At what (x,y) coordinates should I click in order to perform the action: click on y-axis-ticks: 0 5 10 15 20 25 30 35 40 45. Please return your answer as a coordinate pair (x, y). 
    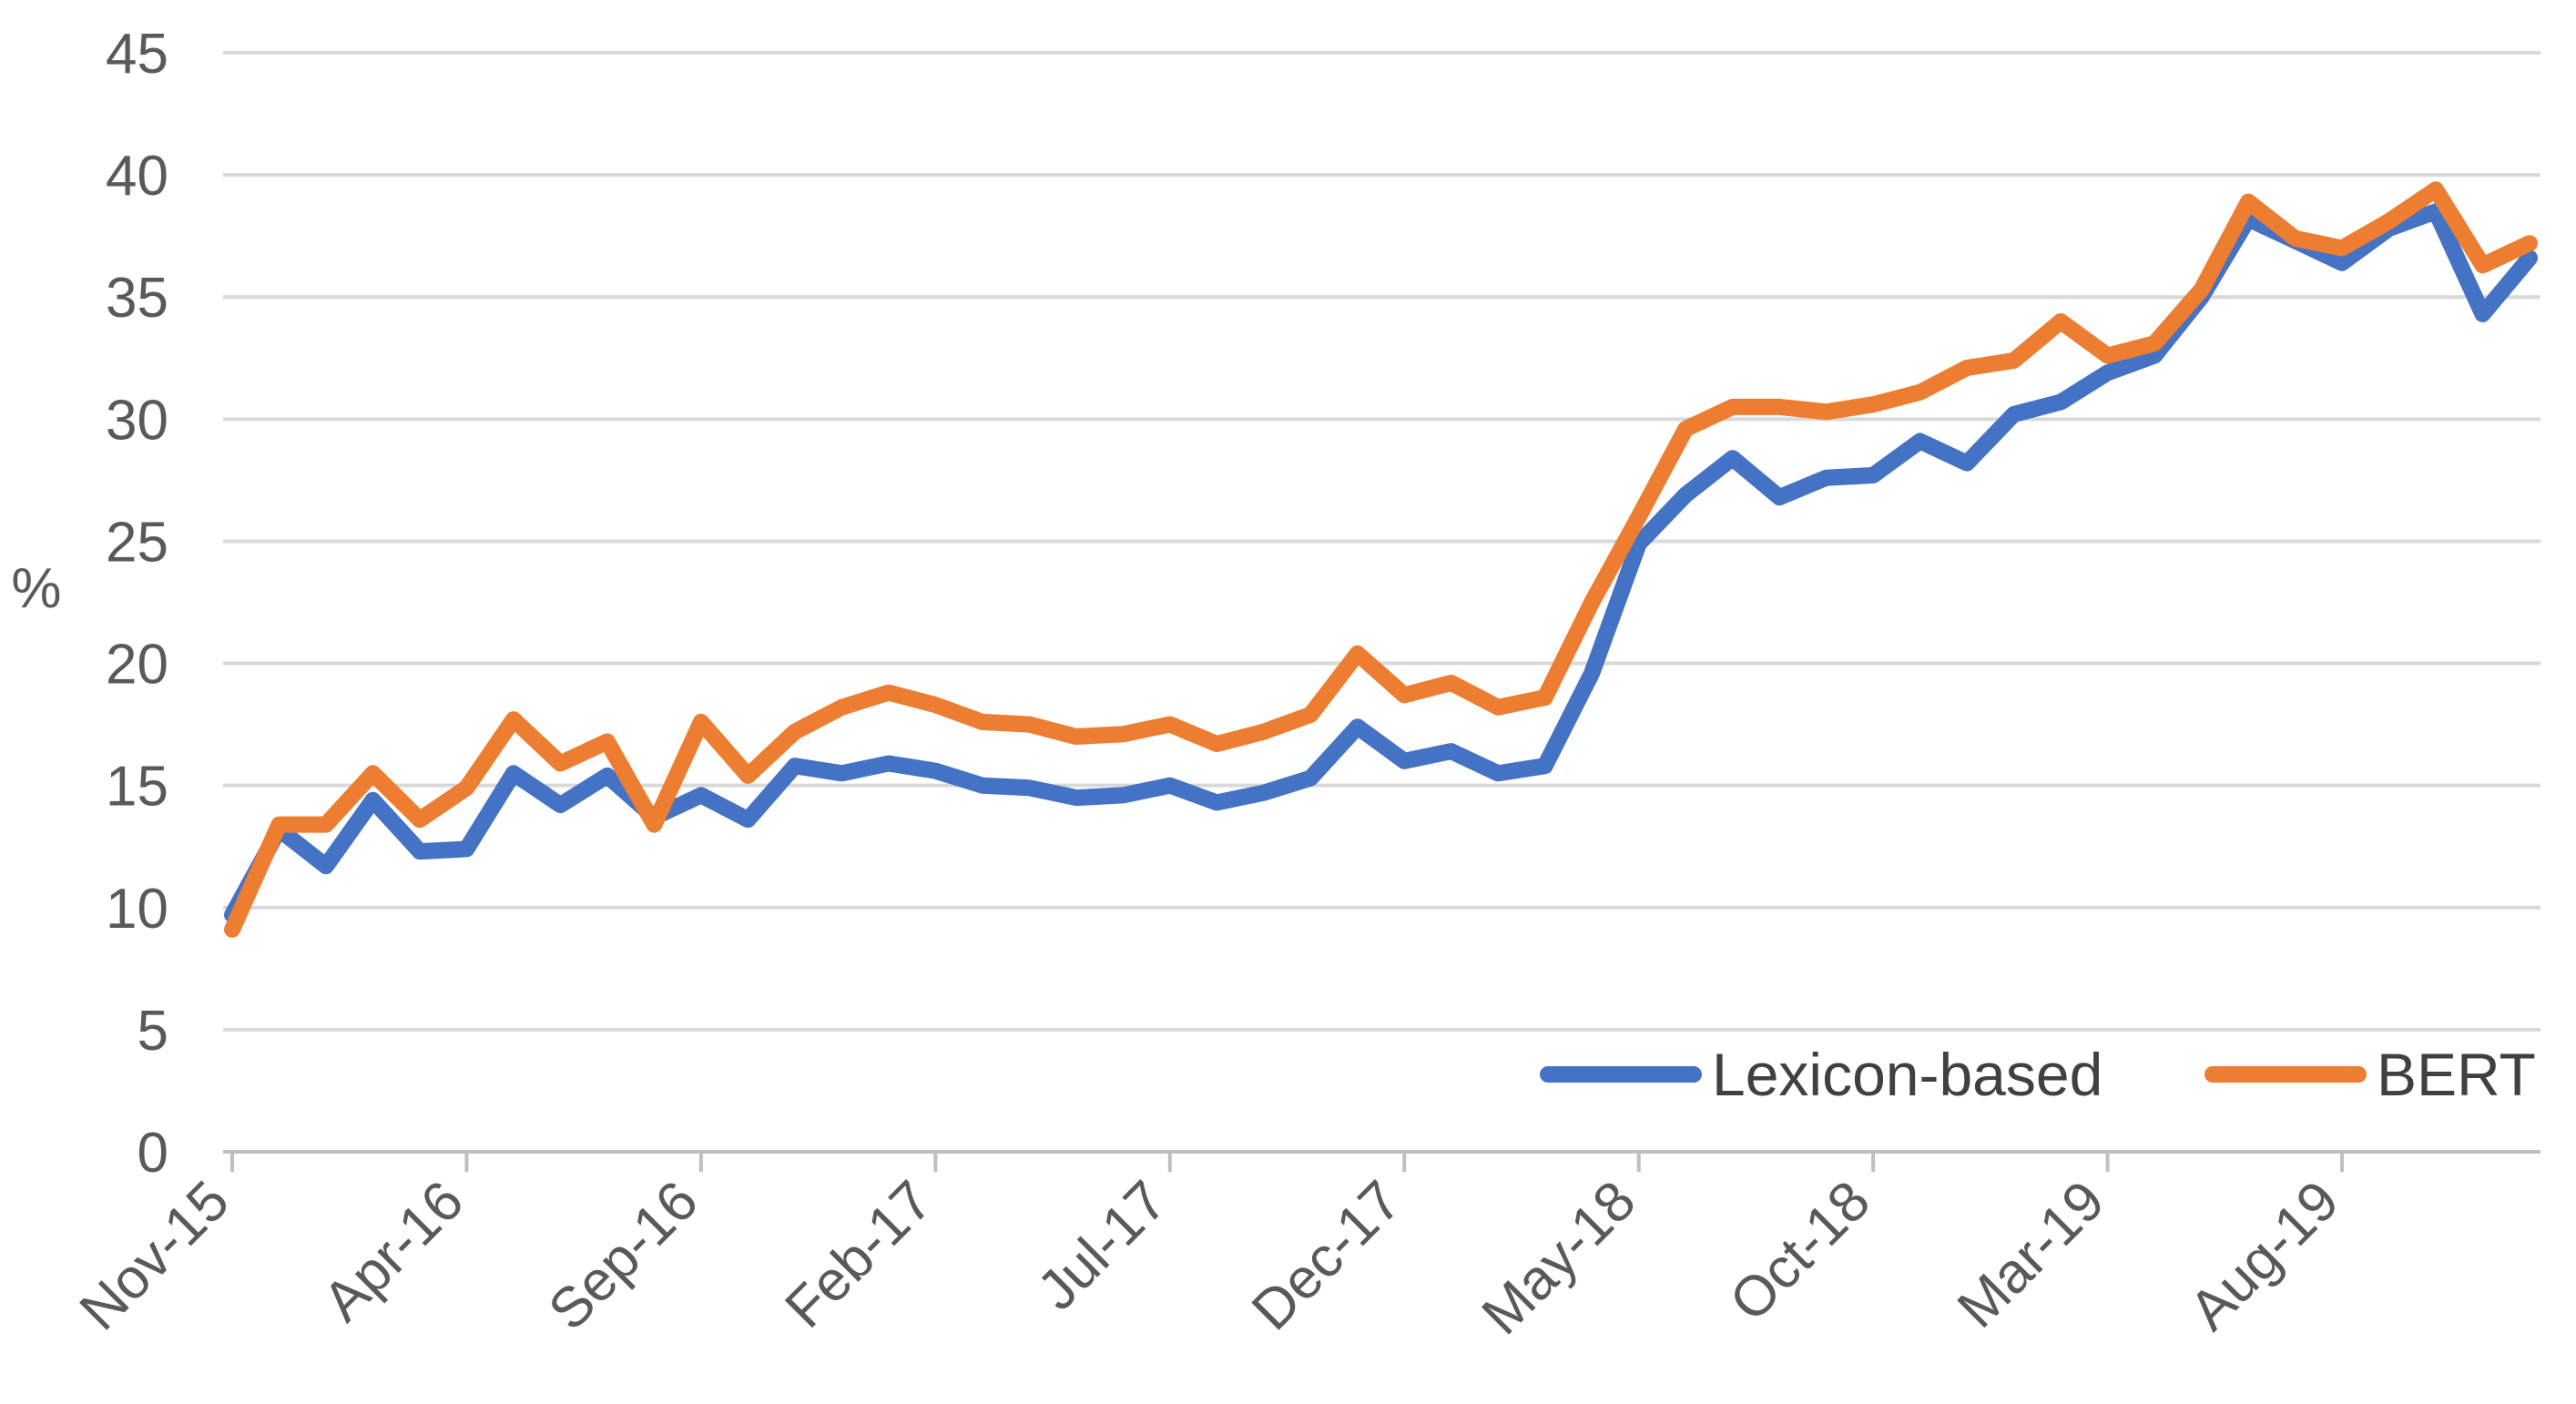
    Looking at the image, I should click on (137, 604).